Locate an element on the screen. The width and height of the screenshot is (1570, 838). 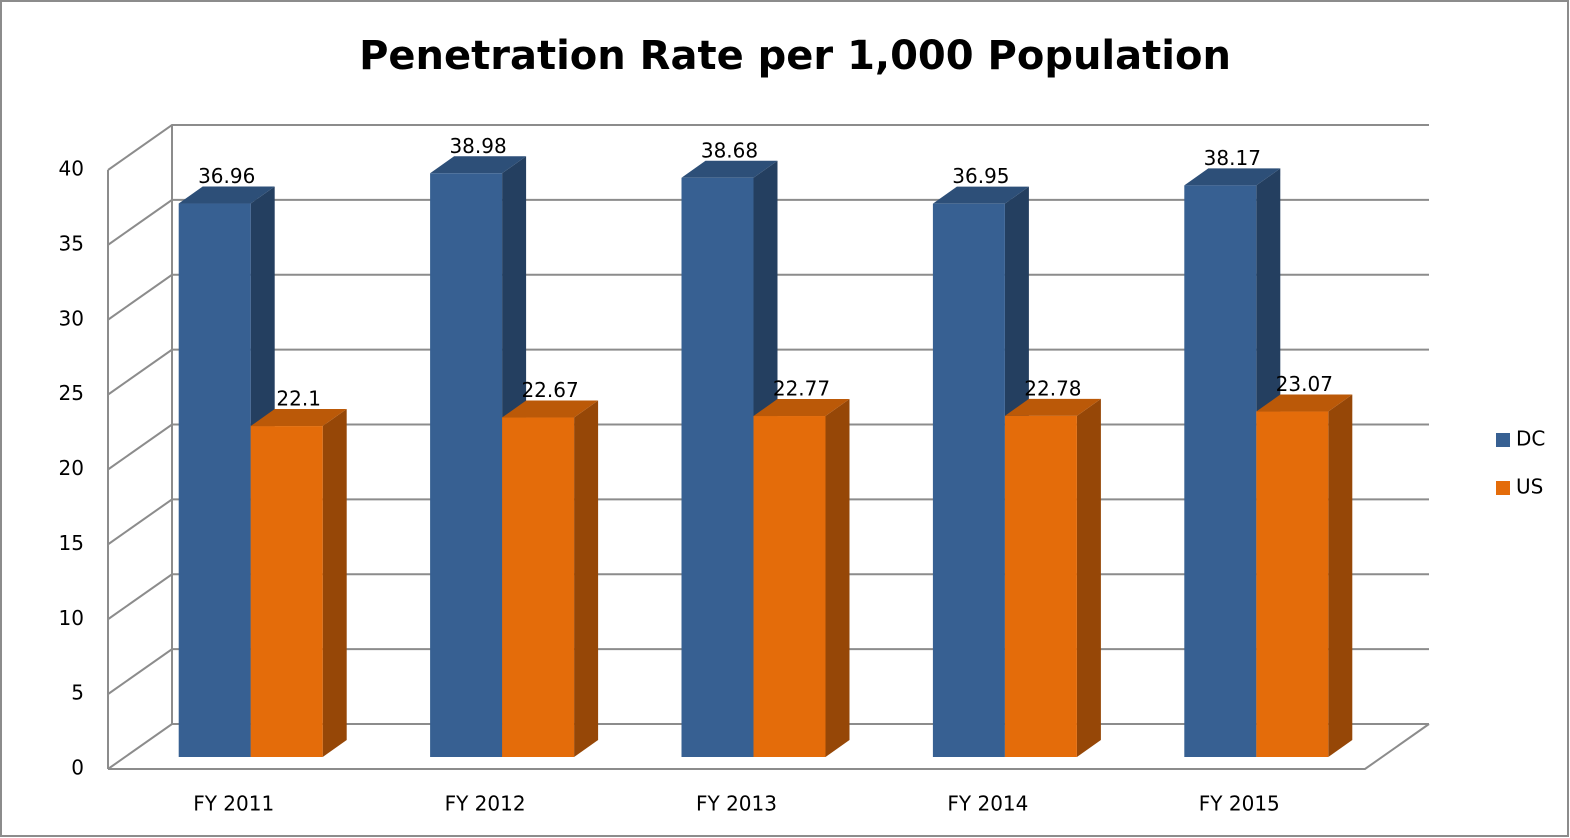
value-label: 22.78 is located at coordinates (1052, 388).